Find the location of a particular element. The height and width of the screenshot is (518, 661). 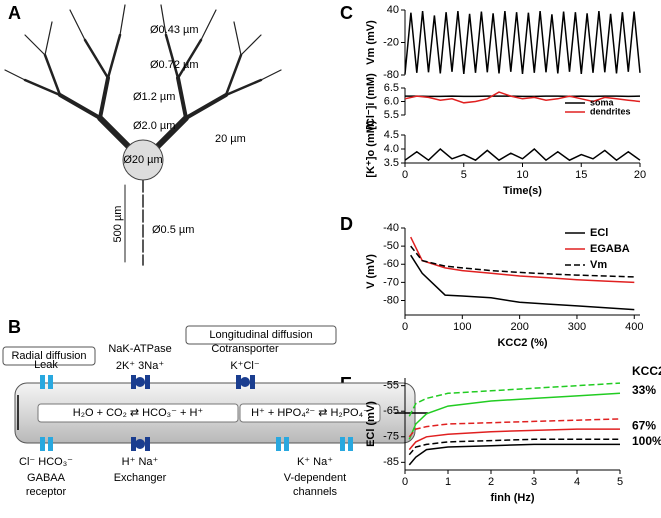

x-axis-label: KCC2 (%) is located at coordinates (522, 343).